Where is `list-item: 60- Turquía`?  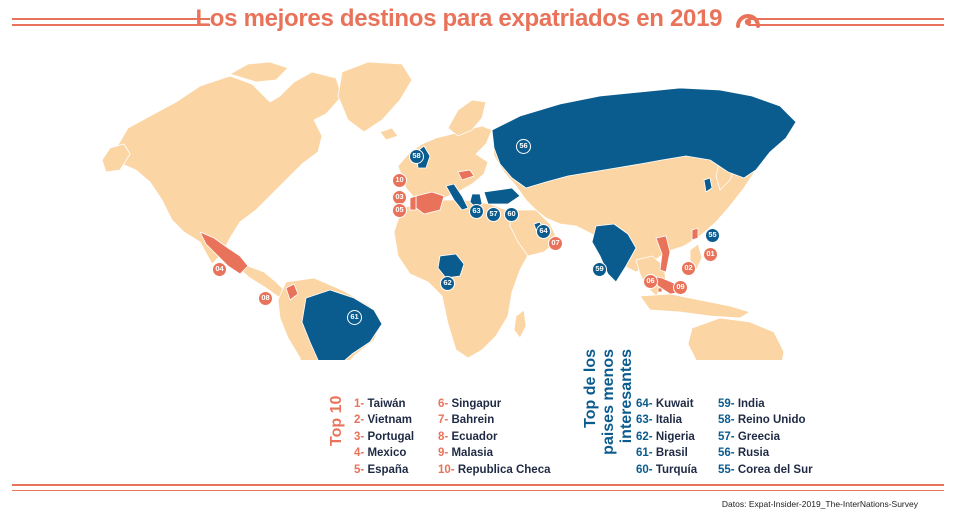 list-item: 60- Turquía is located at coordinates (666, 470).